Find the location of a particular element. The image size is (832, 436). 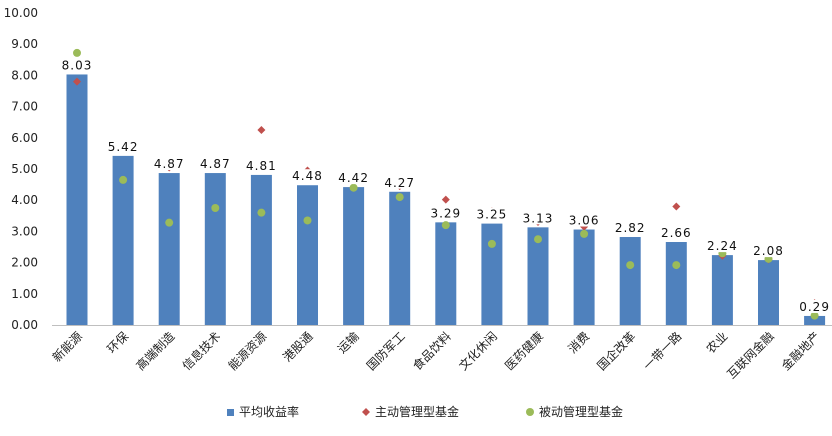

y-tick-label: 5.00 is located at coordinates (24, 169).